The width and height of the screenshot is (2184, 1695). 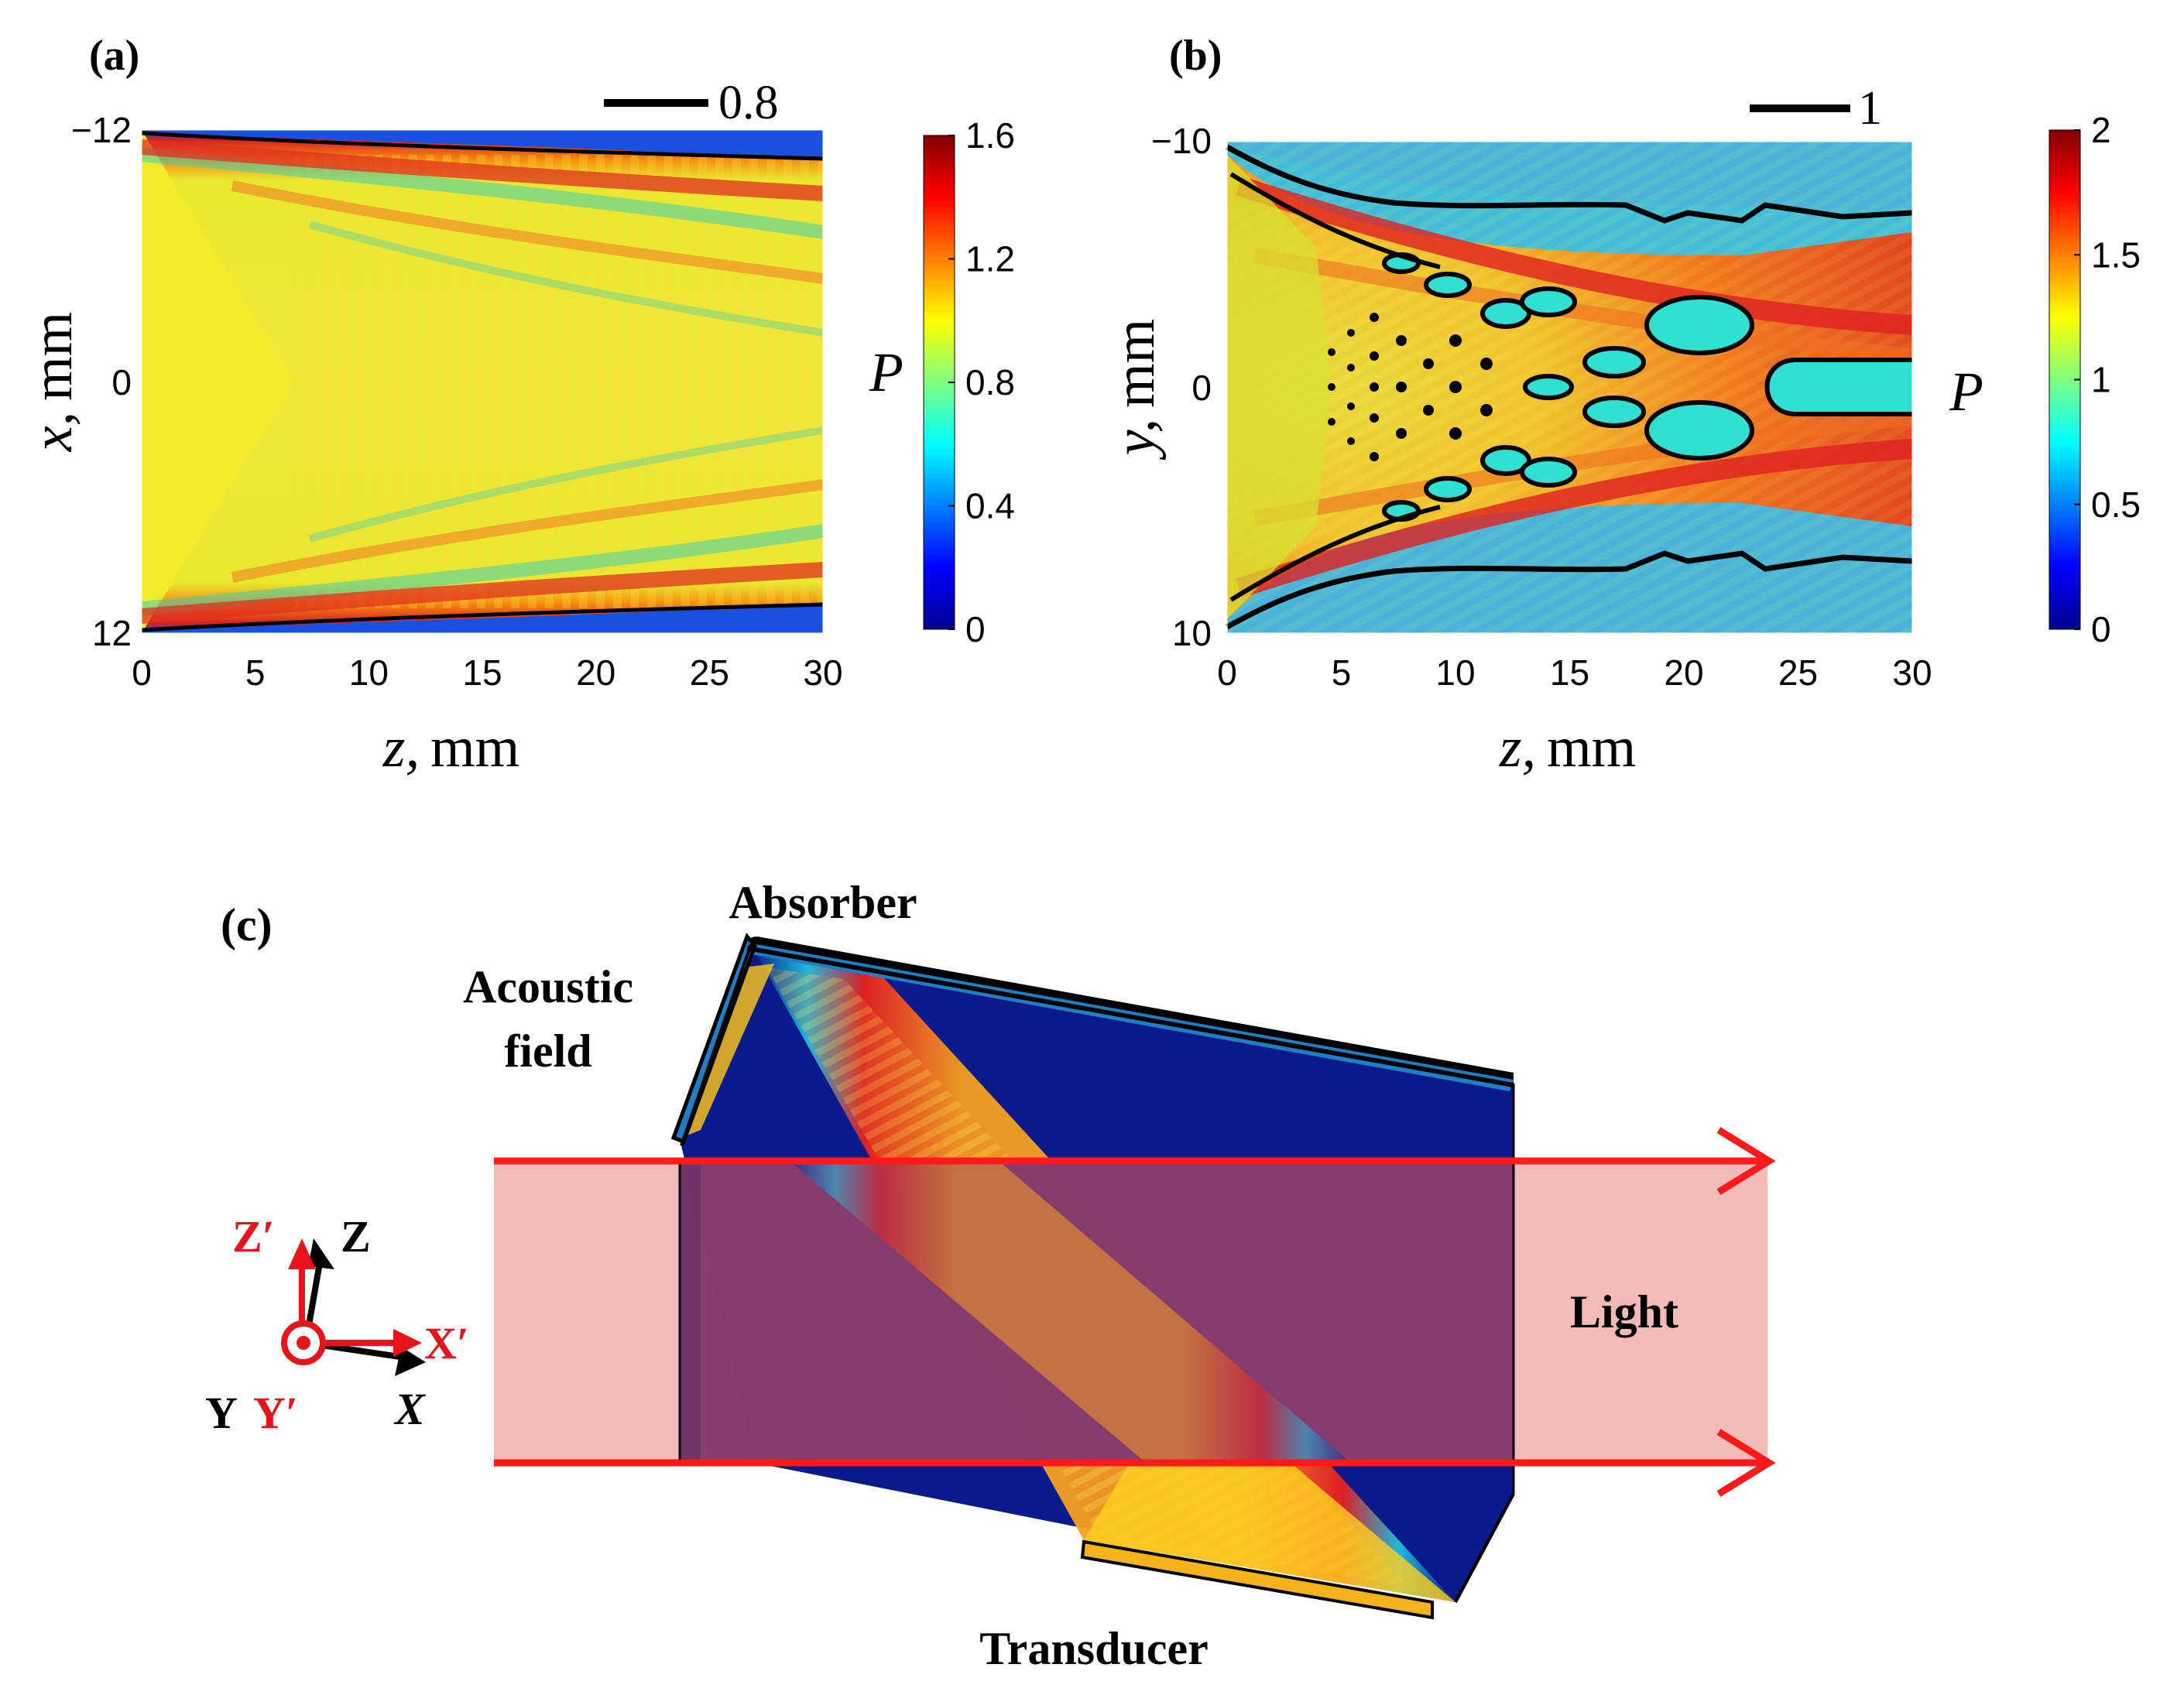 I want to click on colorbar-tick-label: 0.4, so click(x=990, y=506).